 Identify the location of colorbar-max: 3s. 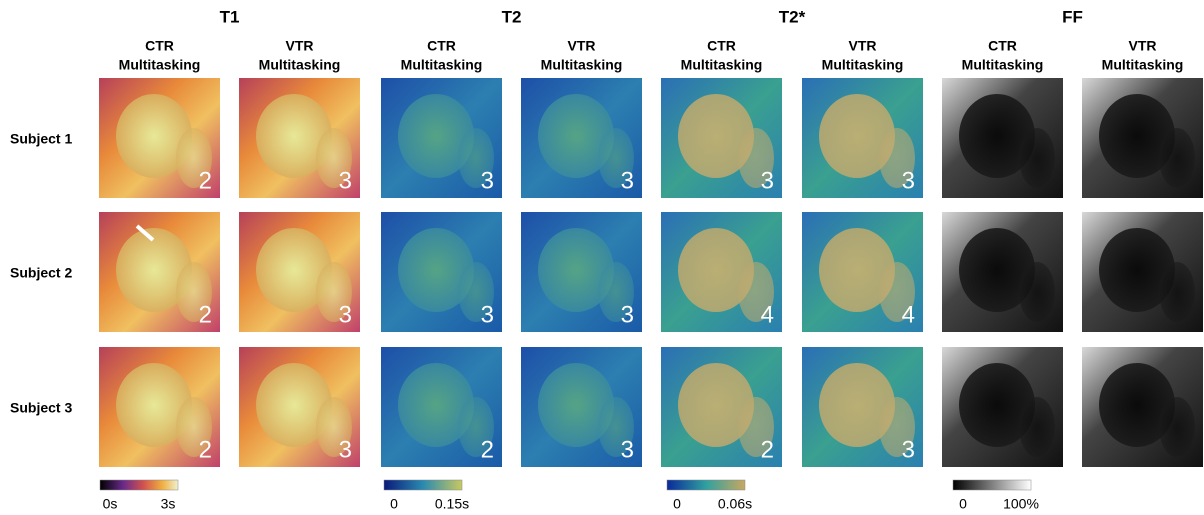
(168, 504).